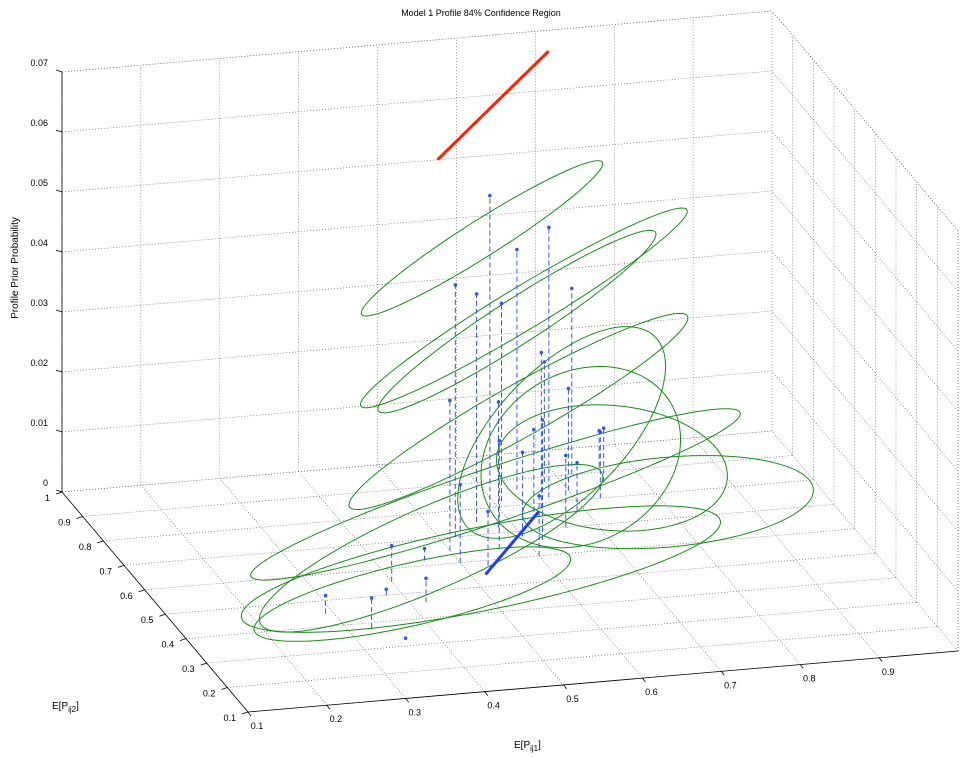 This screenshot has height=757, width=962. I want to click on z-axis-label: Profile Prior Probability, so click(15, 268).